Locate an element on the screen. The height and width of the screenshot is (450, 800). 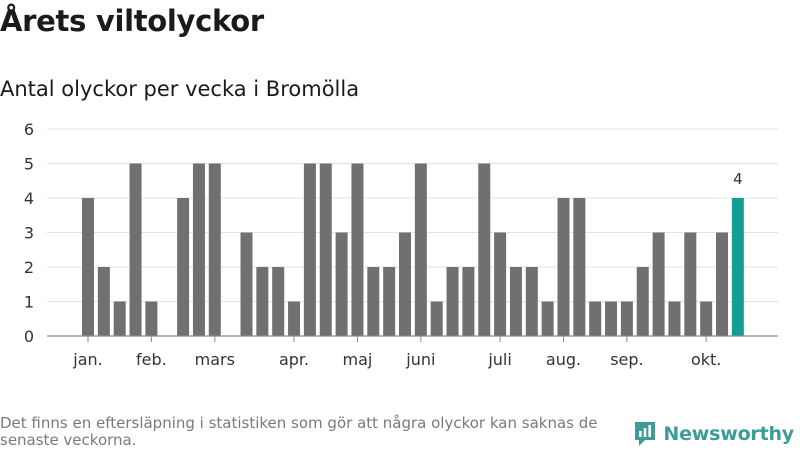
x-tick-label: aug. is located at coordinates (563, 359).